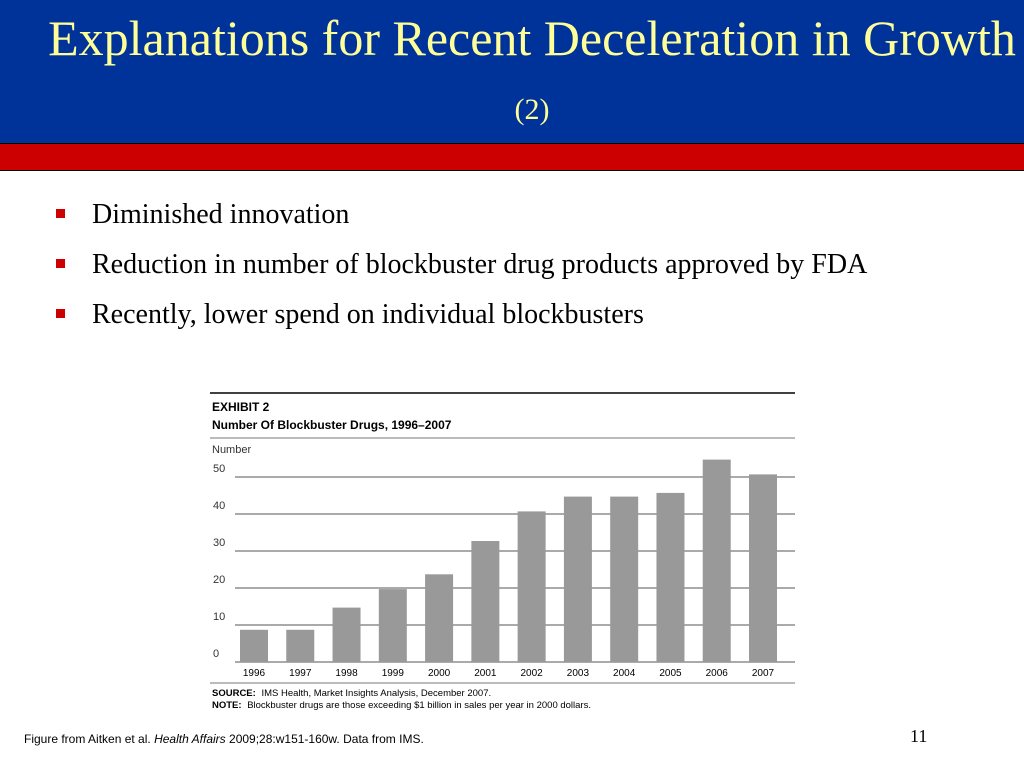  I want to click on x-tick-label: 2007, so click(763, 673).